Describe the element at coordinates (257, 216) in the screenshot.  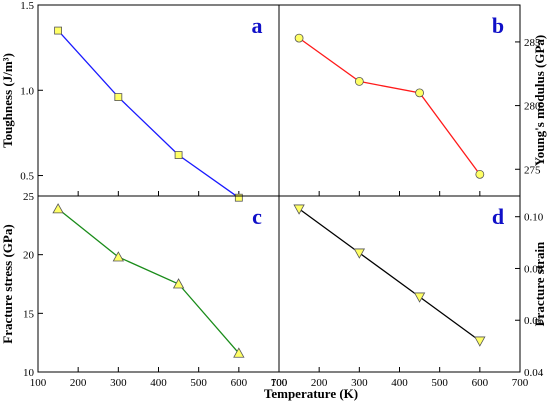
I see `panel-letter: c` at that location.